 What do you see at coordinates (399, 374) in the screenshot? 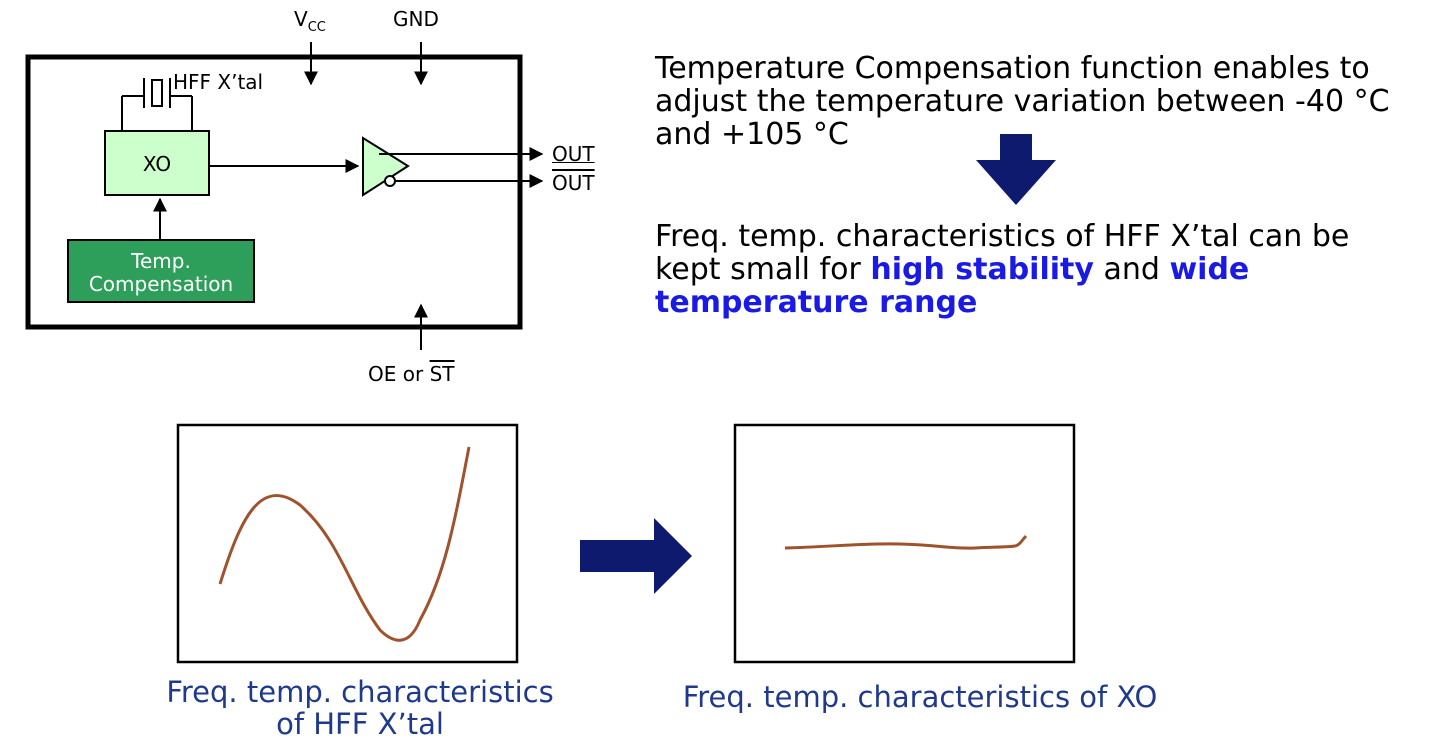
I see `oe-label-text: OE or` at bounding box center [399, 374].